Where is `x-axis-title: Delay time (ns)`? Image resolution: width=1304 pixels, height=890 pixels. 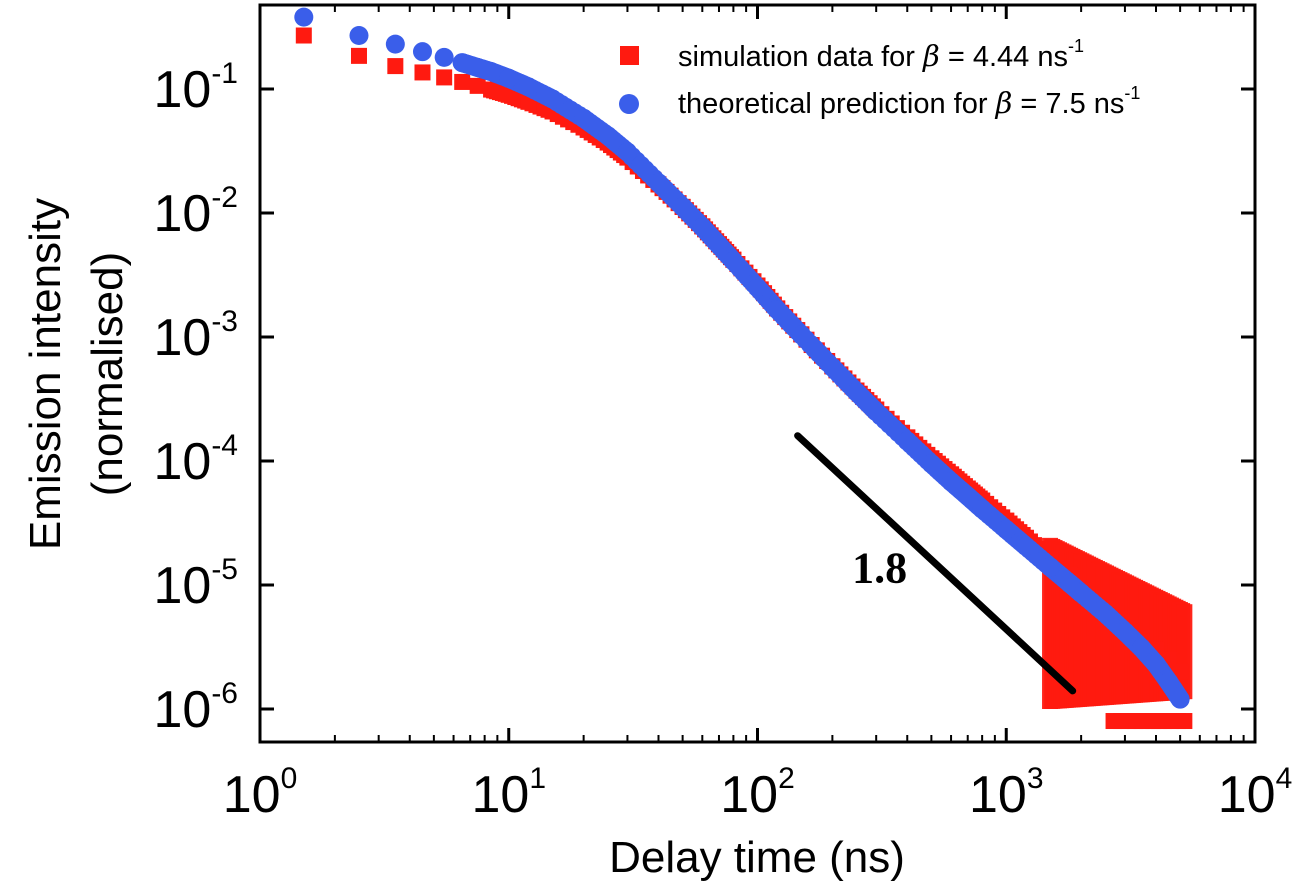 x-axis-title: Delay time (ns) is located at coordinates (757, 857).